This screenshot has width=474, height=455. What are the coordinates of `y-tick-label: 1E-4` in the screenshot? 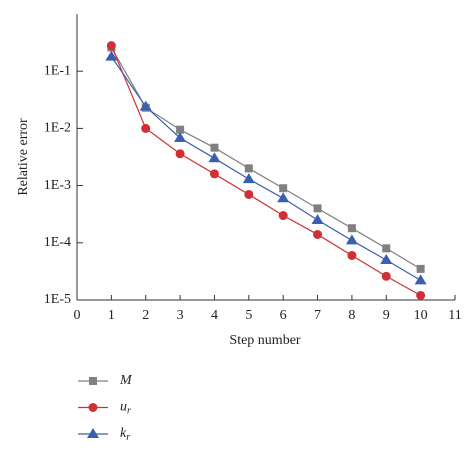 It's located at (57, 242).